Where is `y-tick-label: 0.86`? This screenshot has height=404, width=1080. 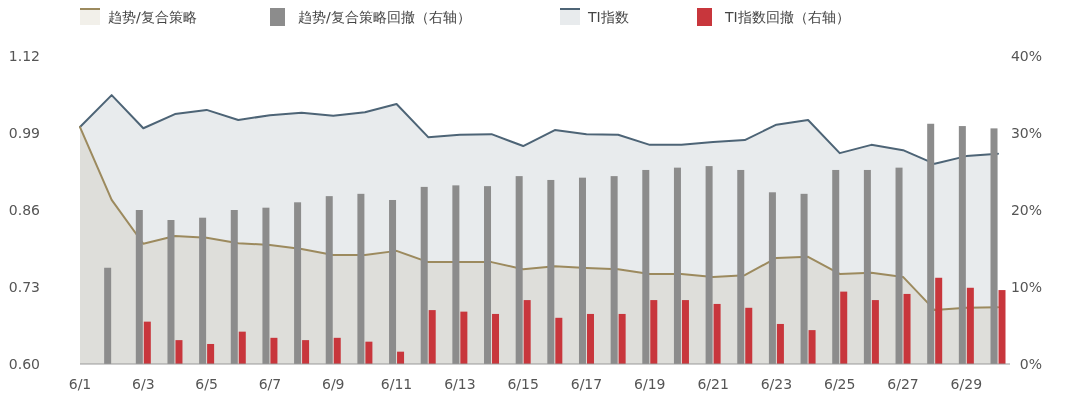
y-tick-label: 0.86 is located at coordinates (24, 210).